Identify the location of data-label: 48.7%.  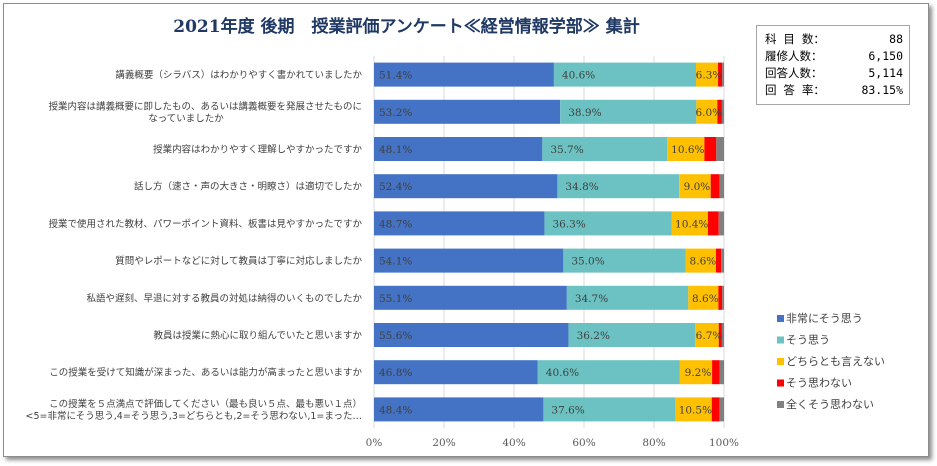
(395, 224).